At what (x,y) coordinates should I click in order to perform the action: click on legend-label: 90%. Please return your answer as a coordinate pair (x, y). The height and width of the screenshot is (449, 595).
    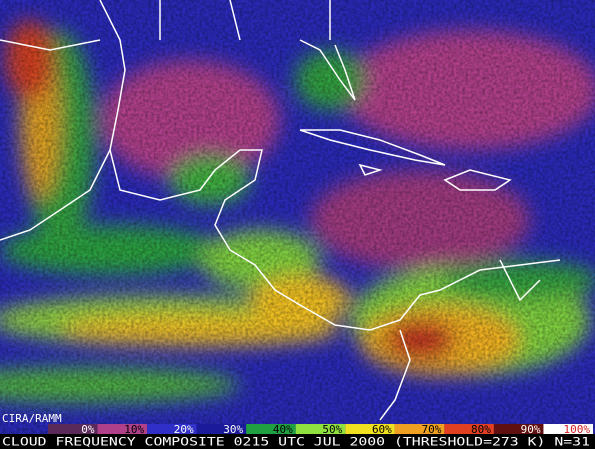
    Looking at the image, I should click on (531, 429).